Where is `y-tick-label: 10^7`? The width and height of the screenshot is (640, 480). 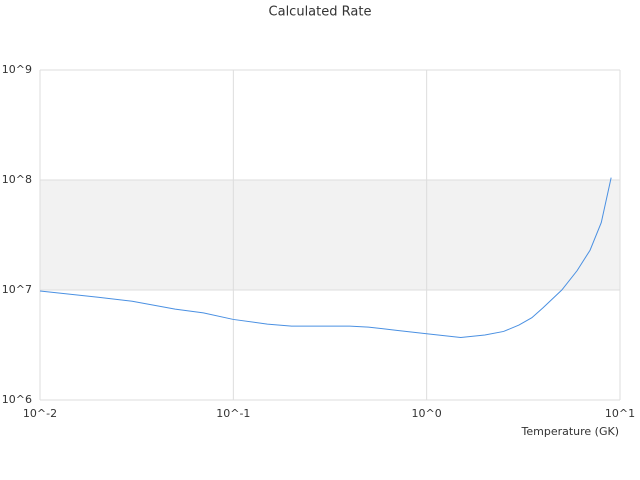
y-tick-label: 10^7 is located at coordinates (17, 289).